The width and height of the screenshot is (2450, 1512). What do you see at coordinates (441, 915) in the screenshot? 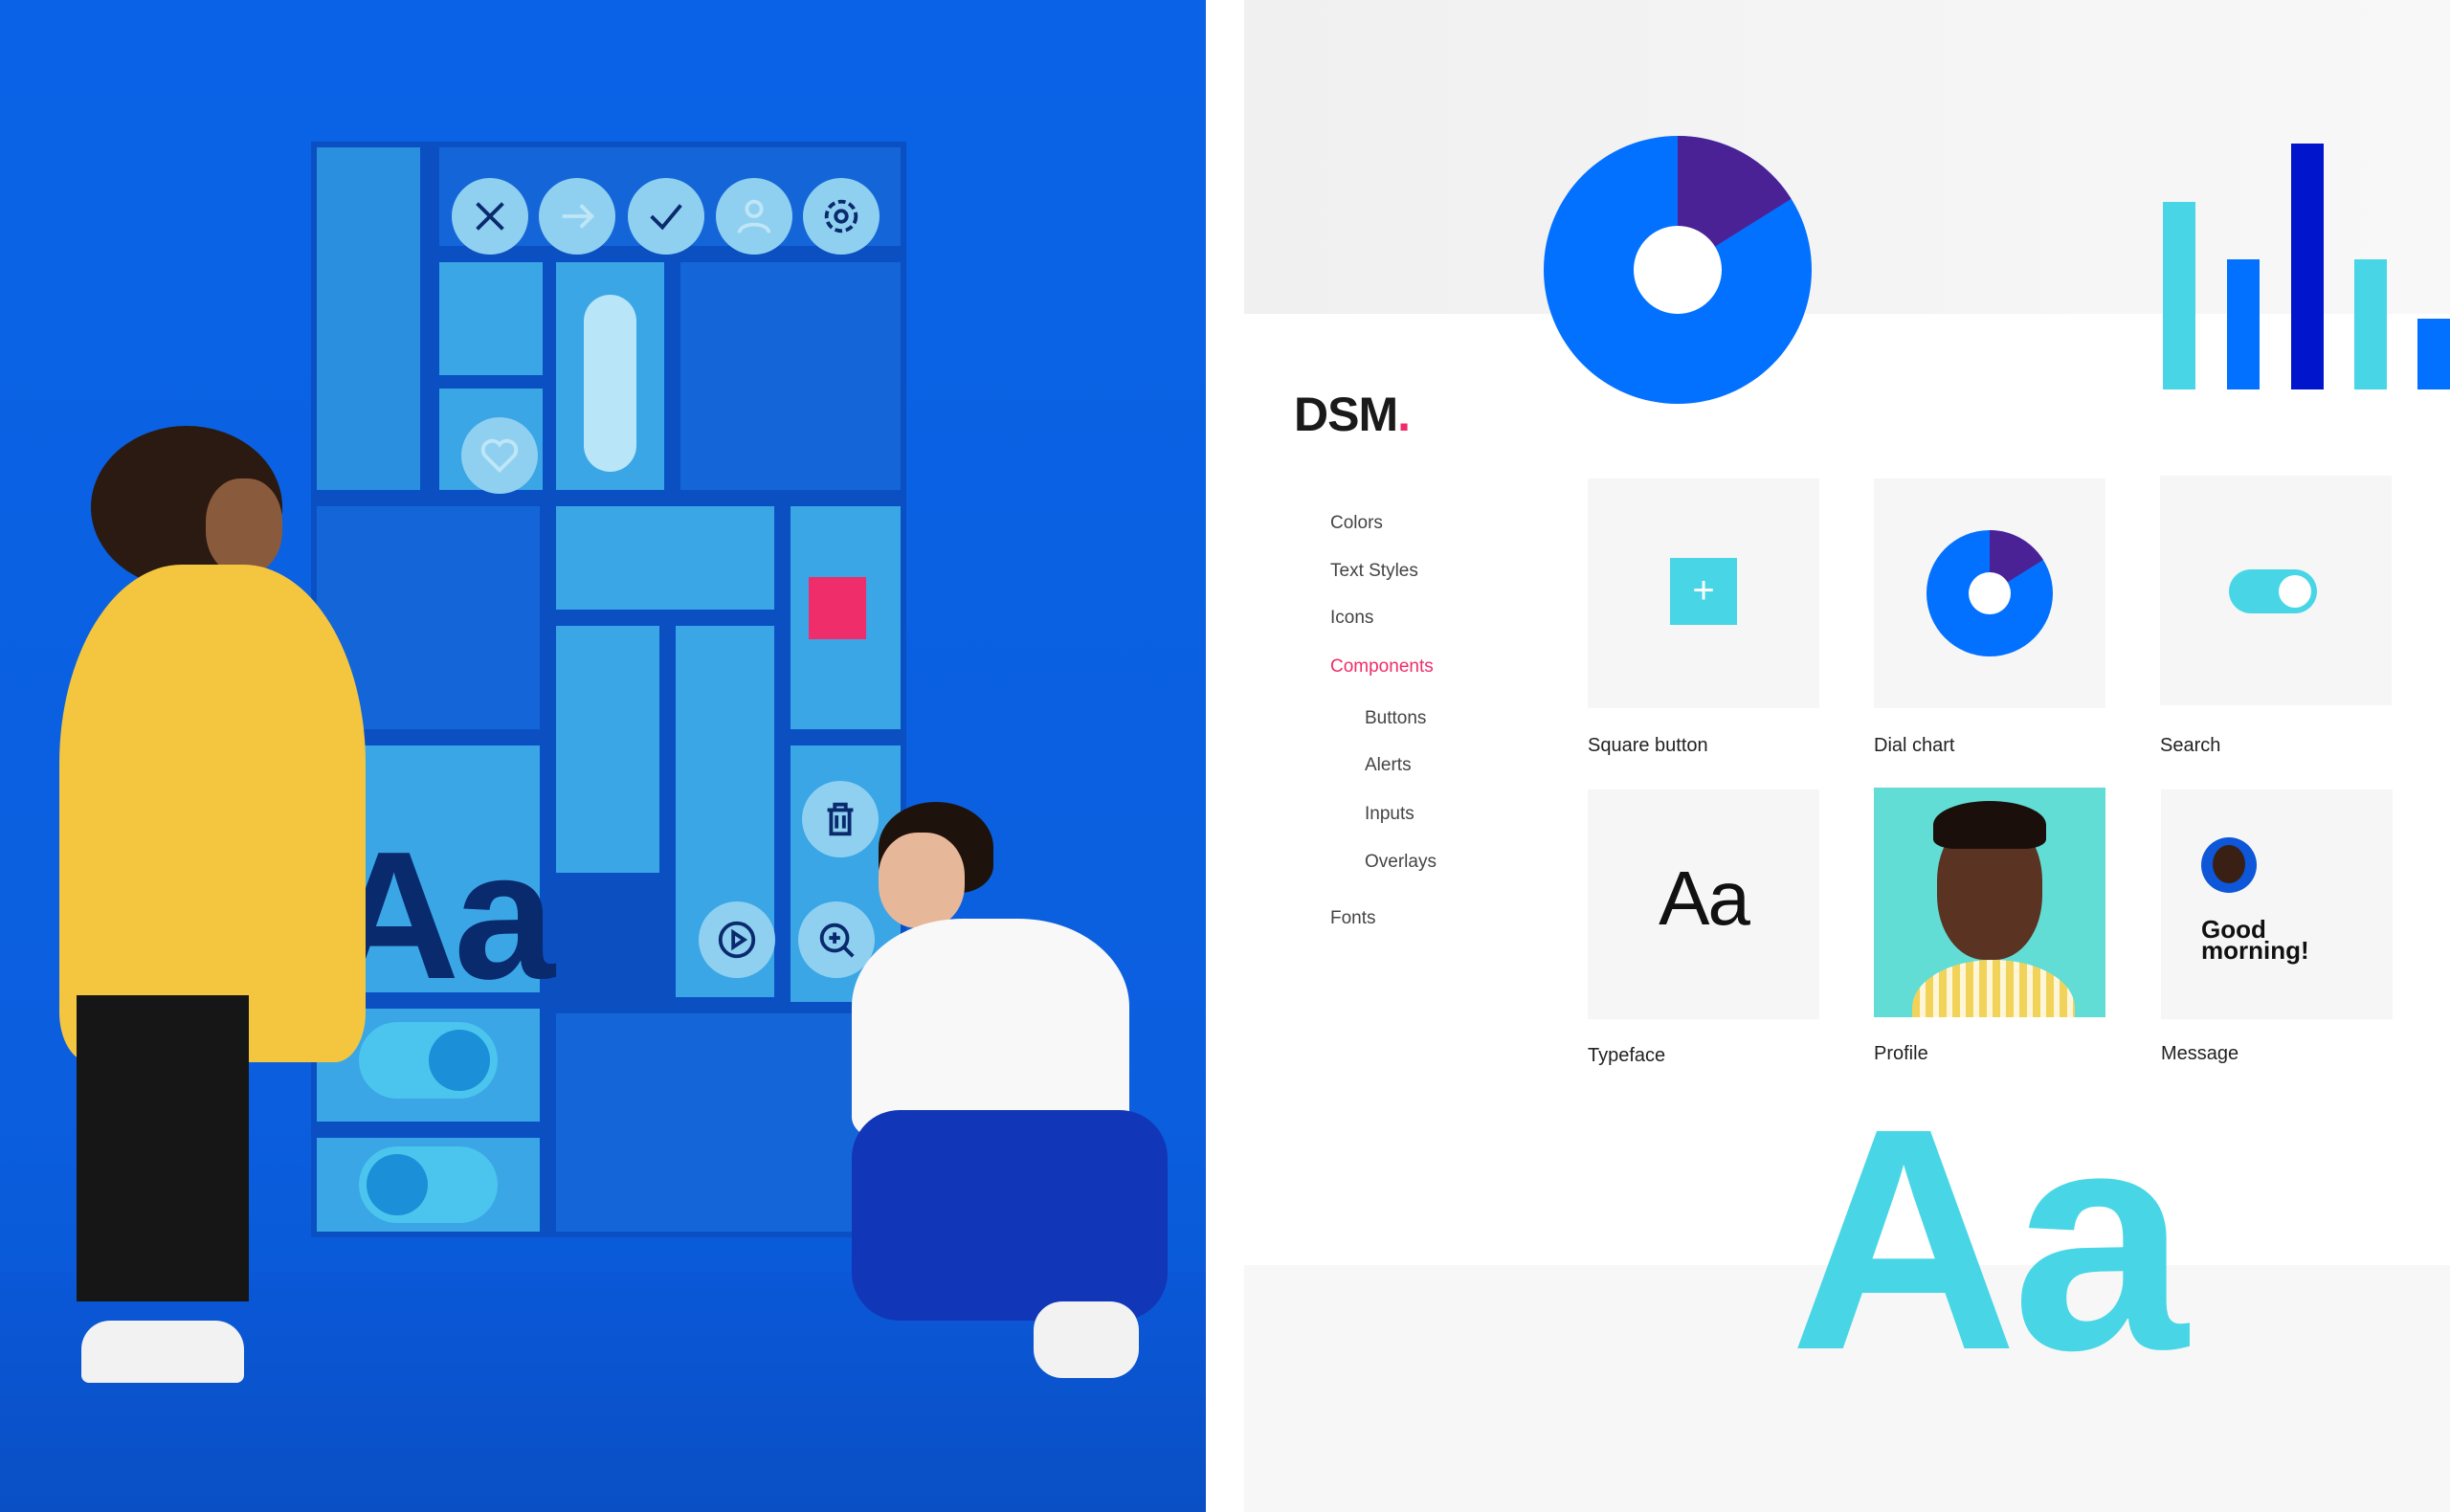
I see `shelf-aa-text: Aa` at bounding box center [441, 915].